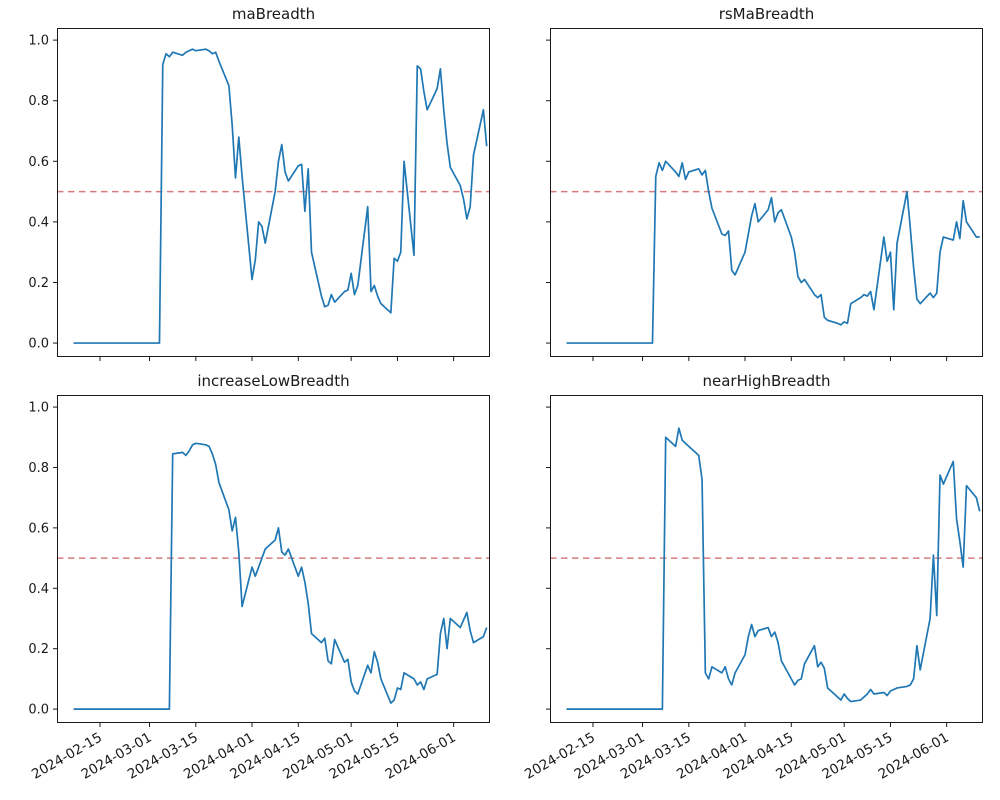  Describe the element at coordinates (273, 14) in the screenshot. I see `subplot-title-maBreadth: maBreadth` at that location.